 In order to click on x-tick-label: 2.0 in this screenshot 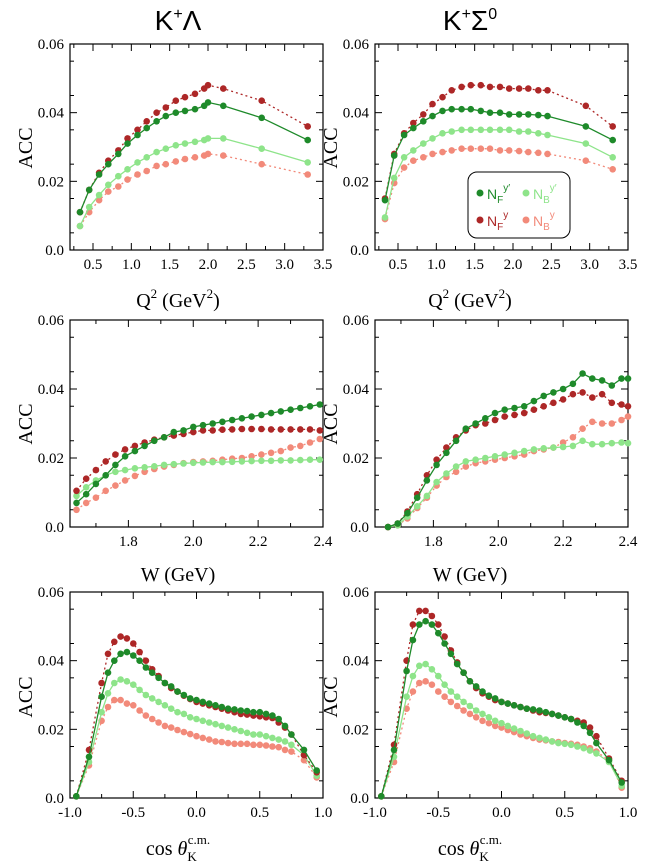, I will do `click(208, 265)`.